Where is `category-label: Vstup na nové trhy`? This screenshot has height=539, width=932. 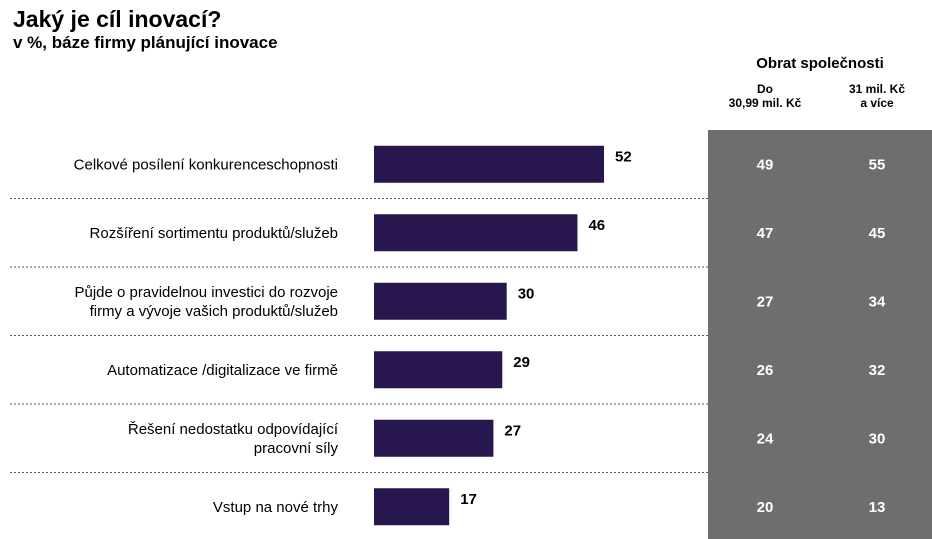 category-label: Vstup na nové trhy is located at coordinates (276, 507).